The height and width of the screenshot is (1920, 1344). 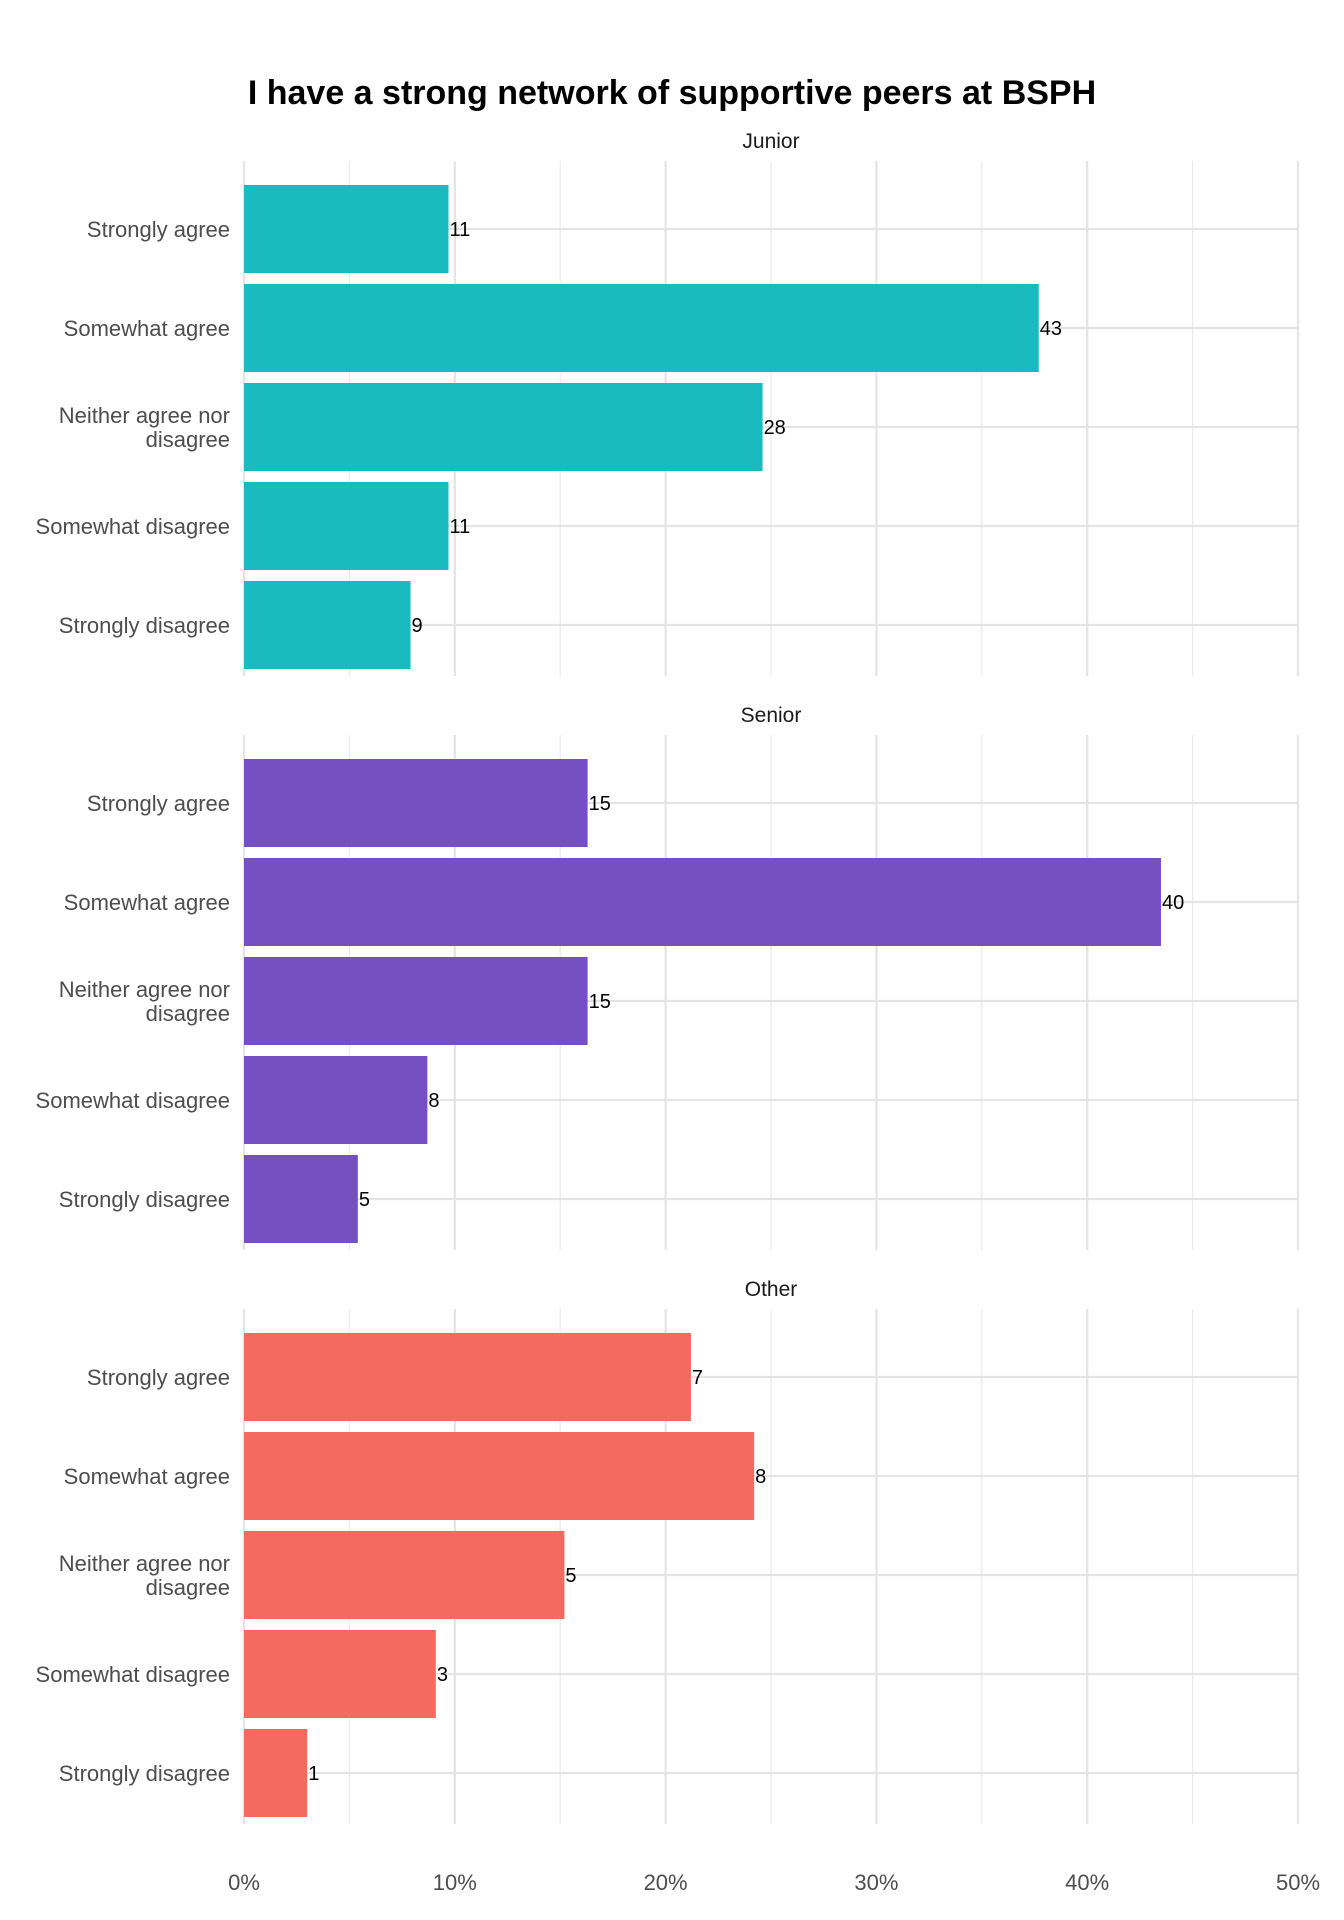 What do you see at coordinates (1298, 1882) in the screenshot?
I see `x-tick-label: 50%` at bounding box center [1298, 1882].